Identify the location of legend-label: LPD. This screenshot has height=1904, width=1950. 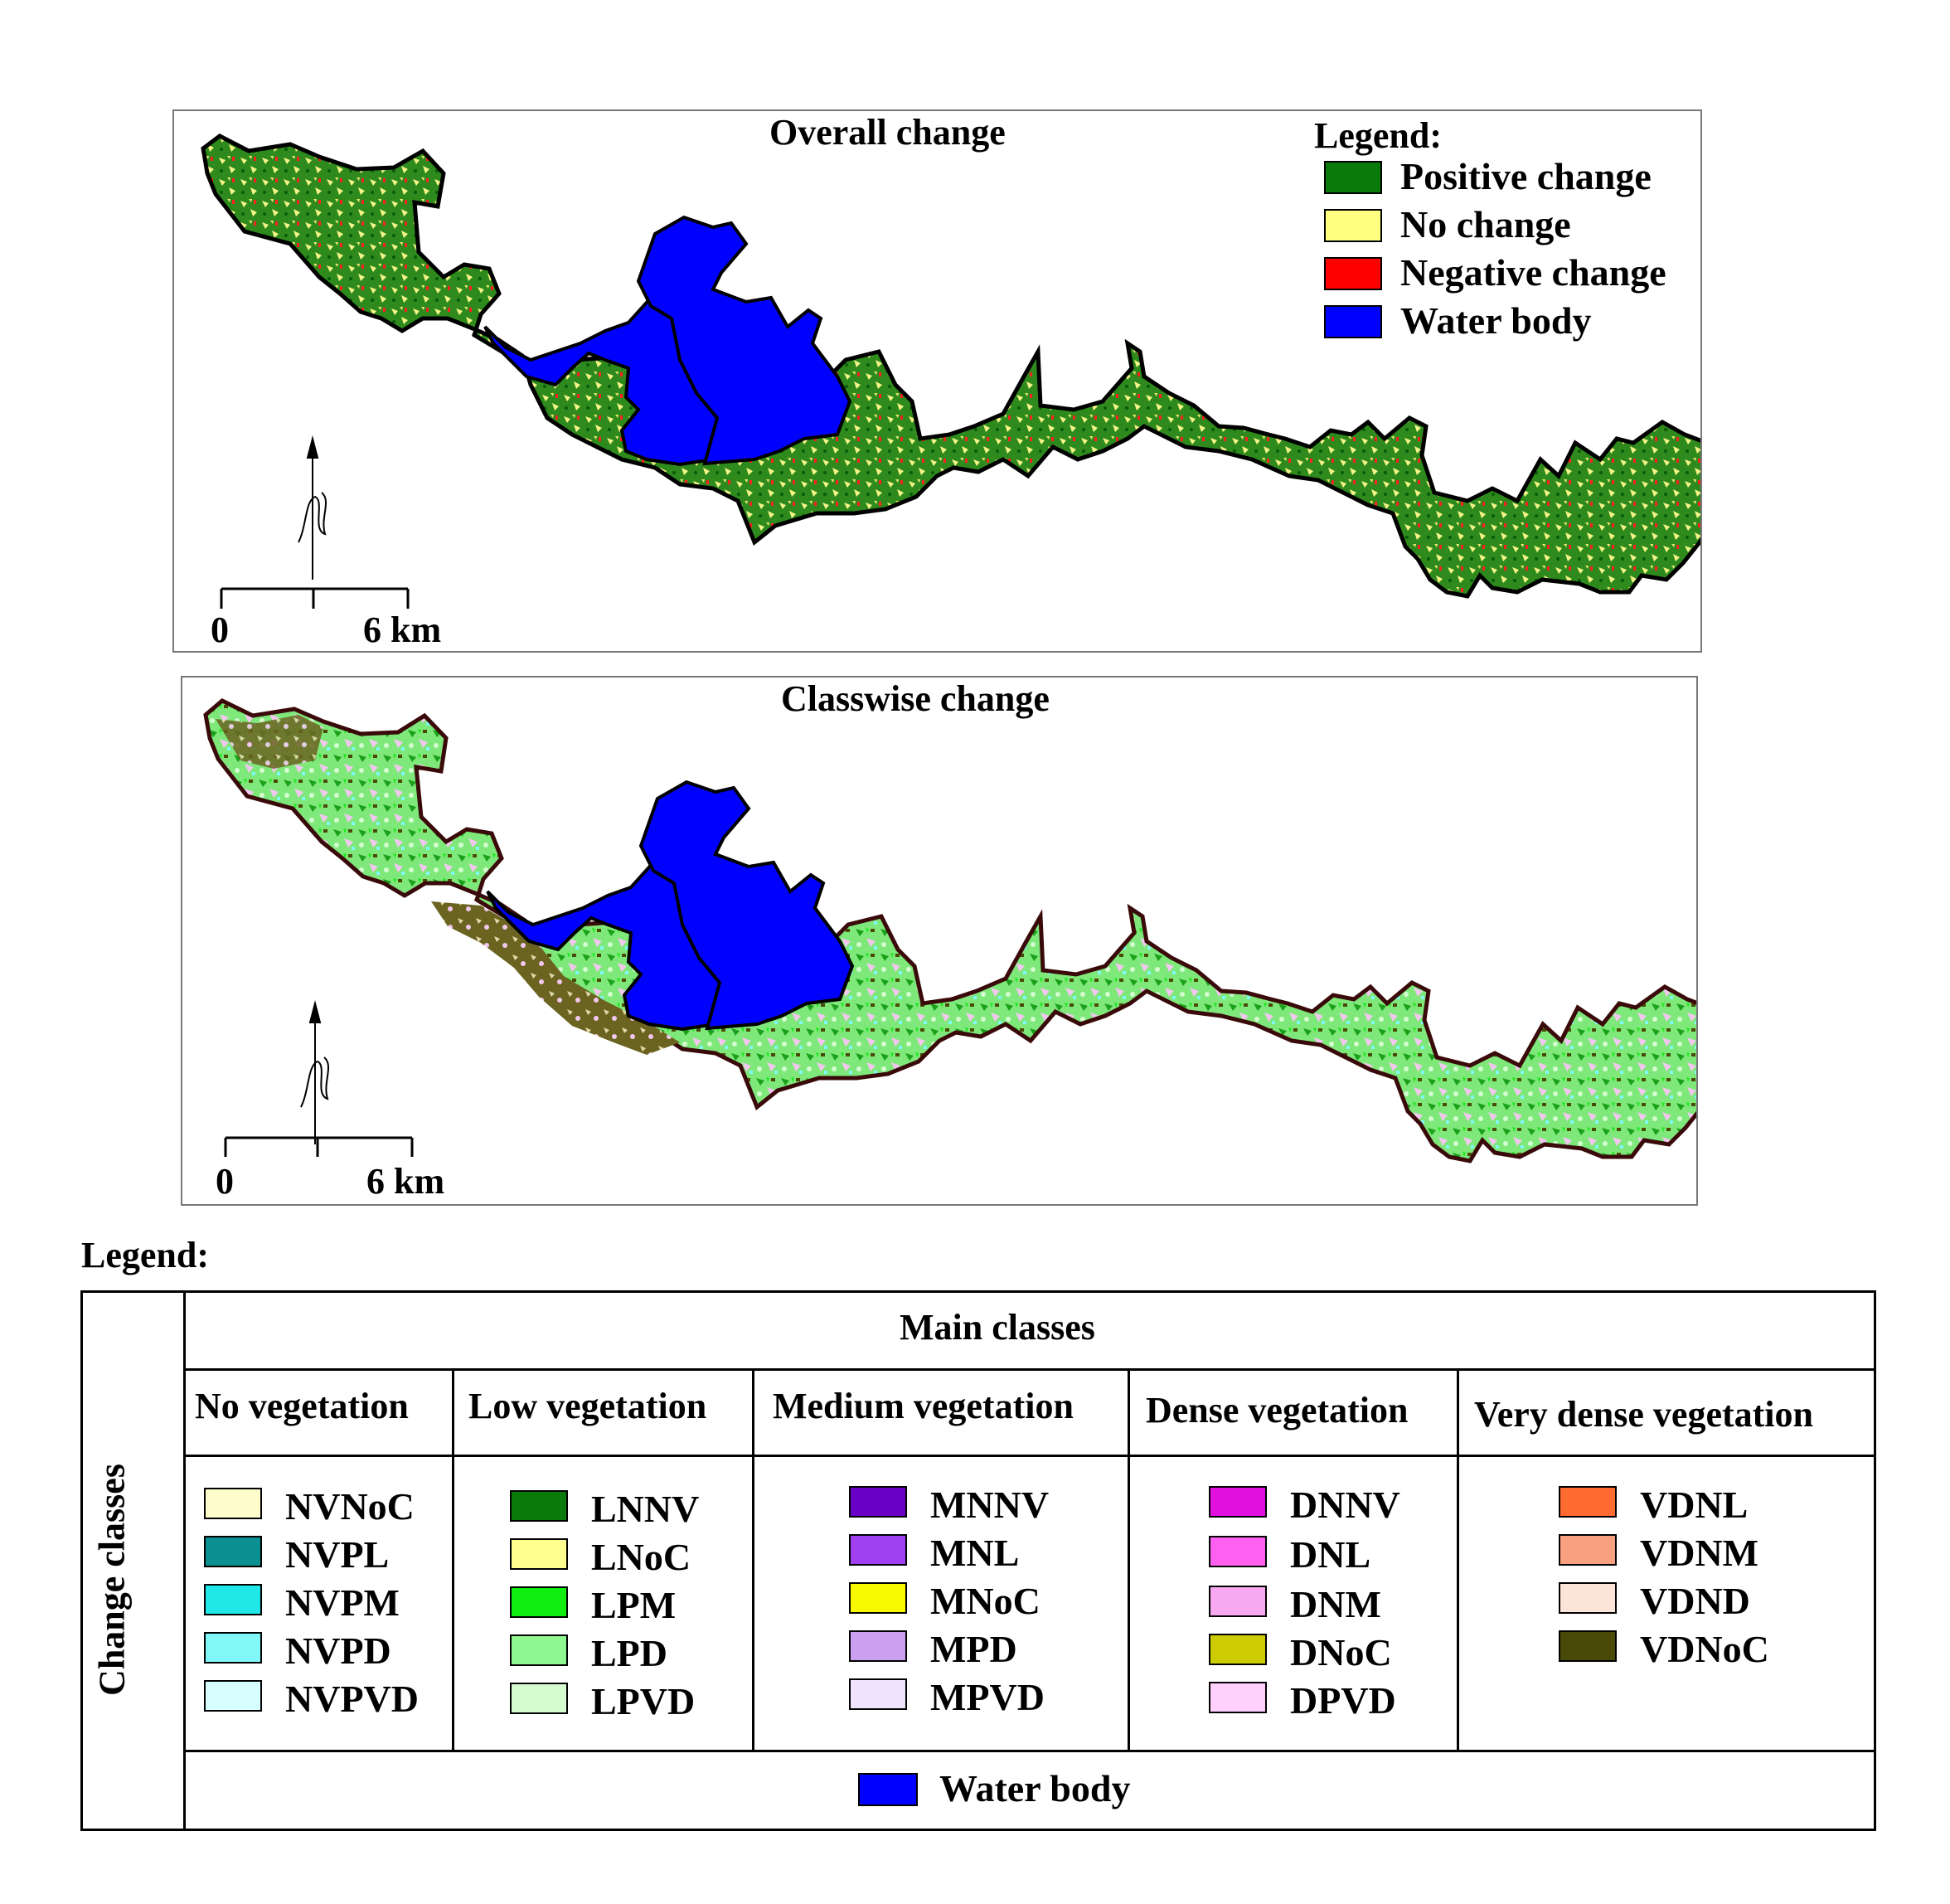
(629, 1653).